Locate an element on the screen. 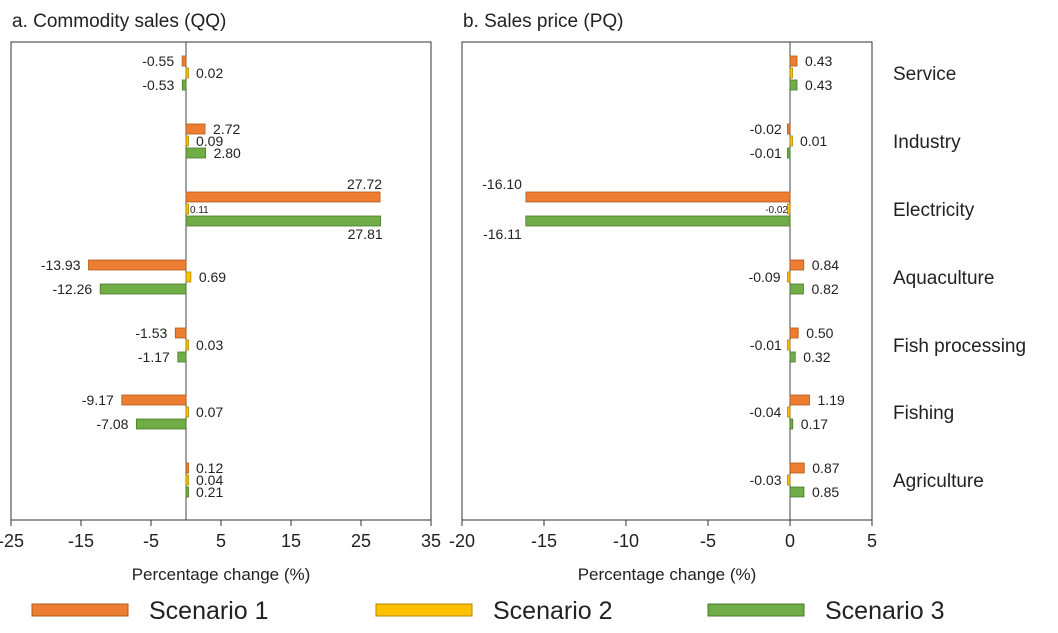 This screenshot has width=1058, height=633. data-label: -0.55 is located at coordinates (158, 61).